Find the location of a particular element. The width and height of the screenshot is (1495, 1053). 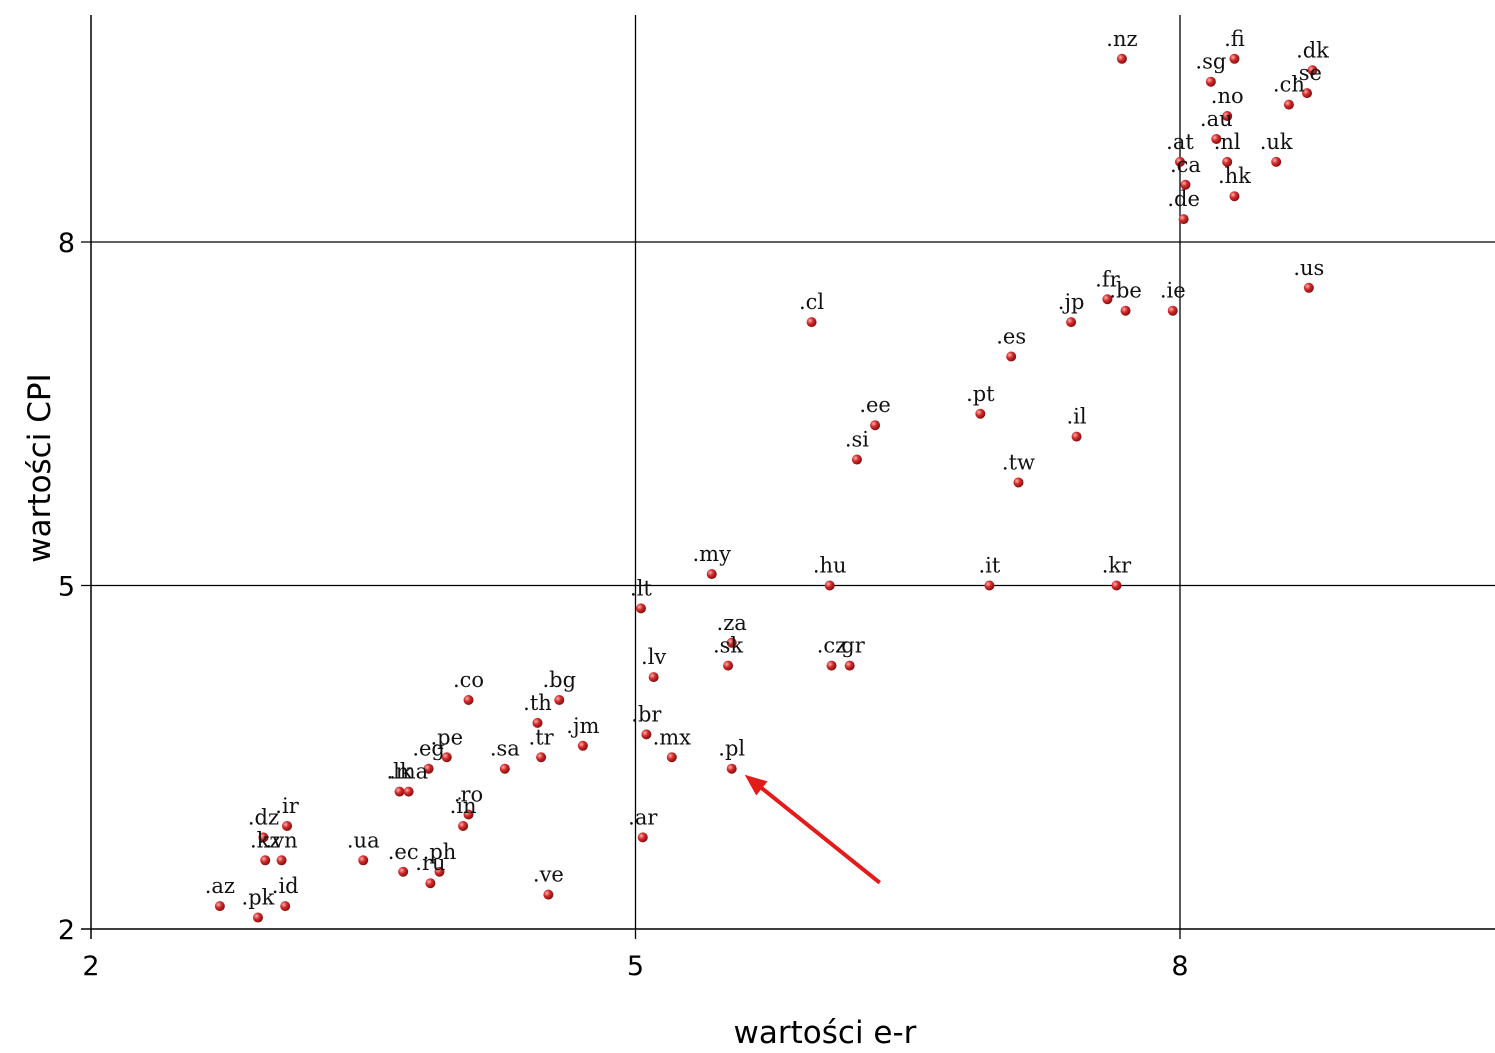

point-au is located at coordinates (1216, 138).